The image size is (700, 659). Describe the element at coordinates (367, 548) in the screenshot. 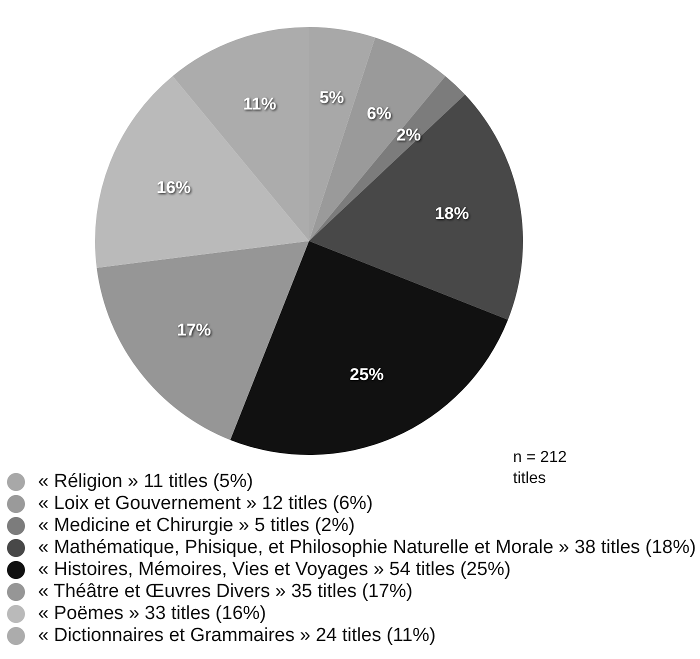

I see `legend-label: « Mathématique, Phisique, et Philosophie Naturelle et Morale » 38 titles (18%)` at that location.